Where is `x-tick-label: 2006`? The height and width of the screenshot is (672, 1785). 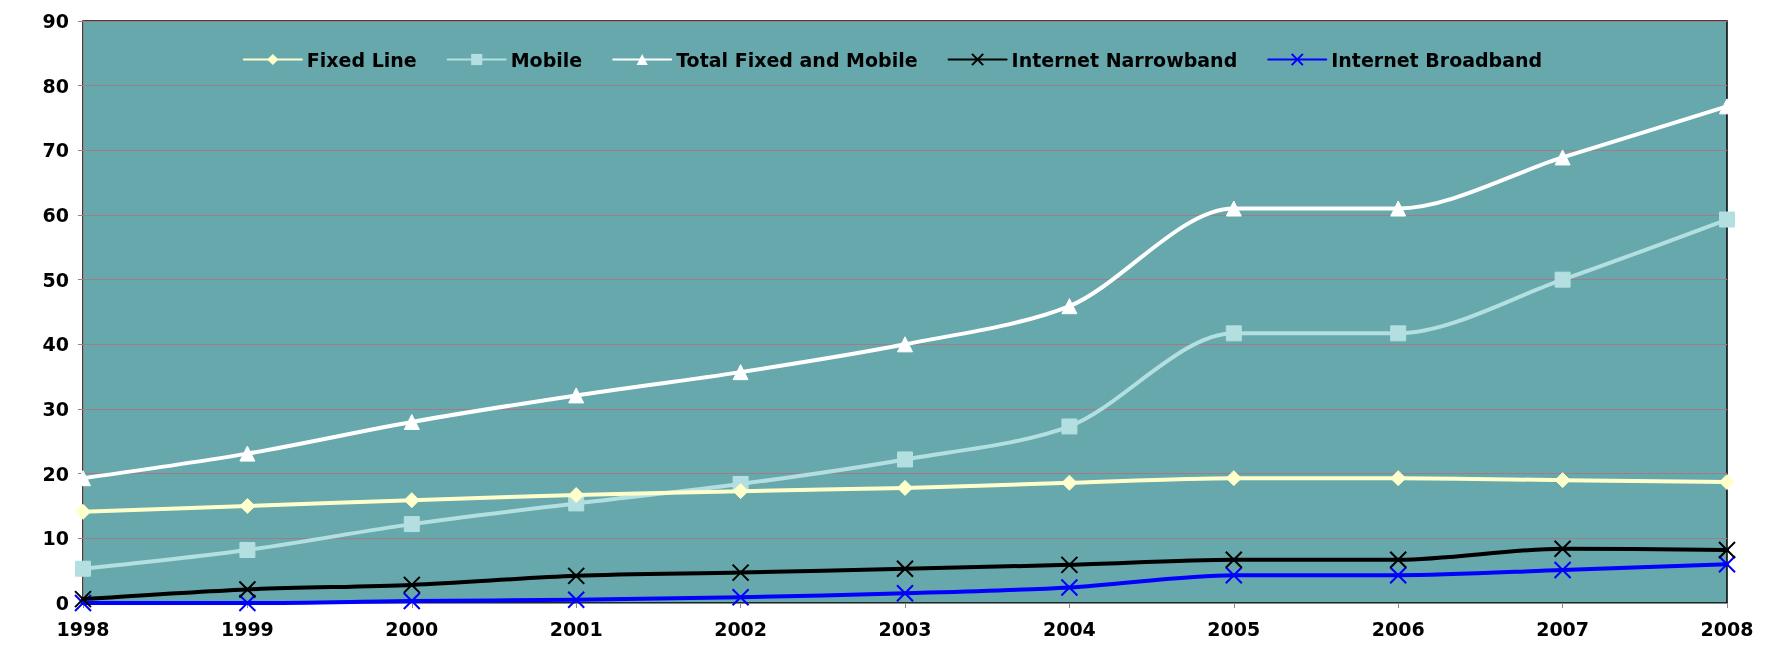
x-tick-label: 2006 is located at coordinates (1398, 628).